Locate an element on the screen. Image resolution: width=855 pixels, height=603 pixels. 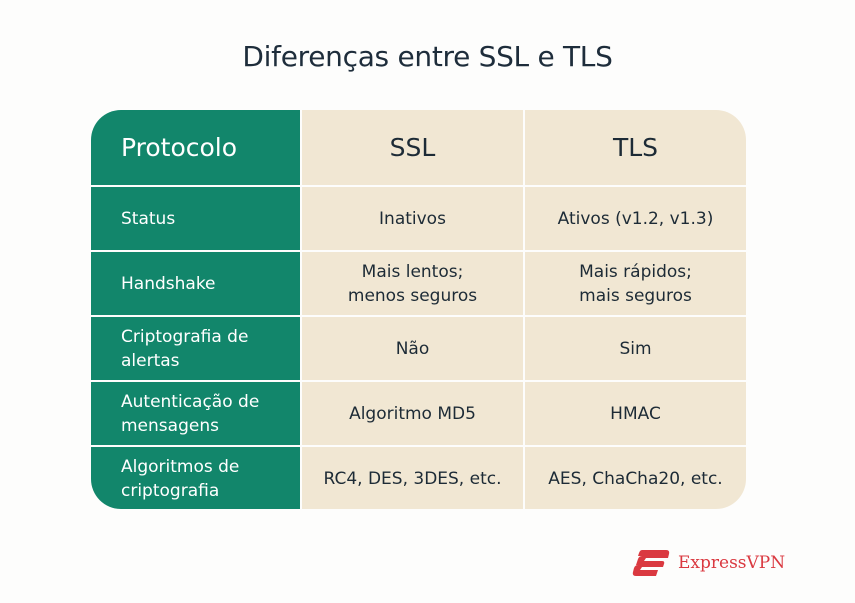
expressvpn-logo-icon is located at coordinates (651, 563).